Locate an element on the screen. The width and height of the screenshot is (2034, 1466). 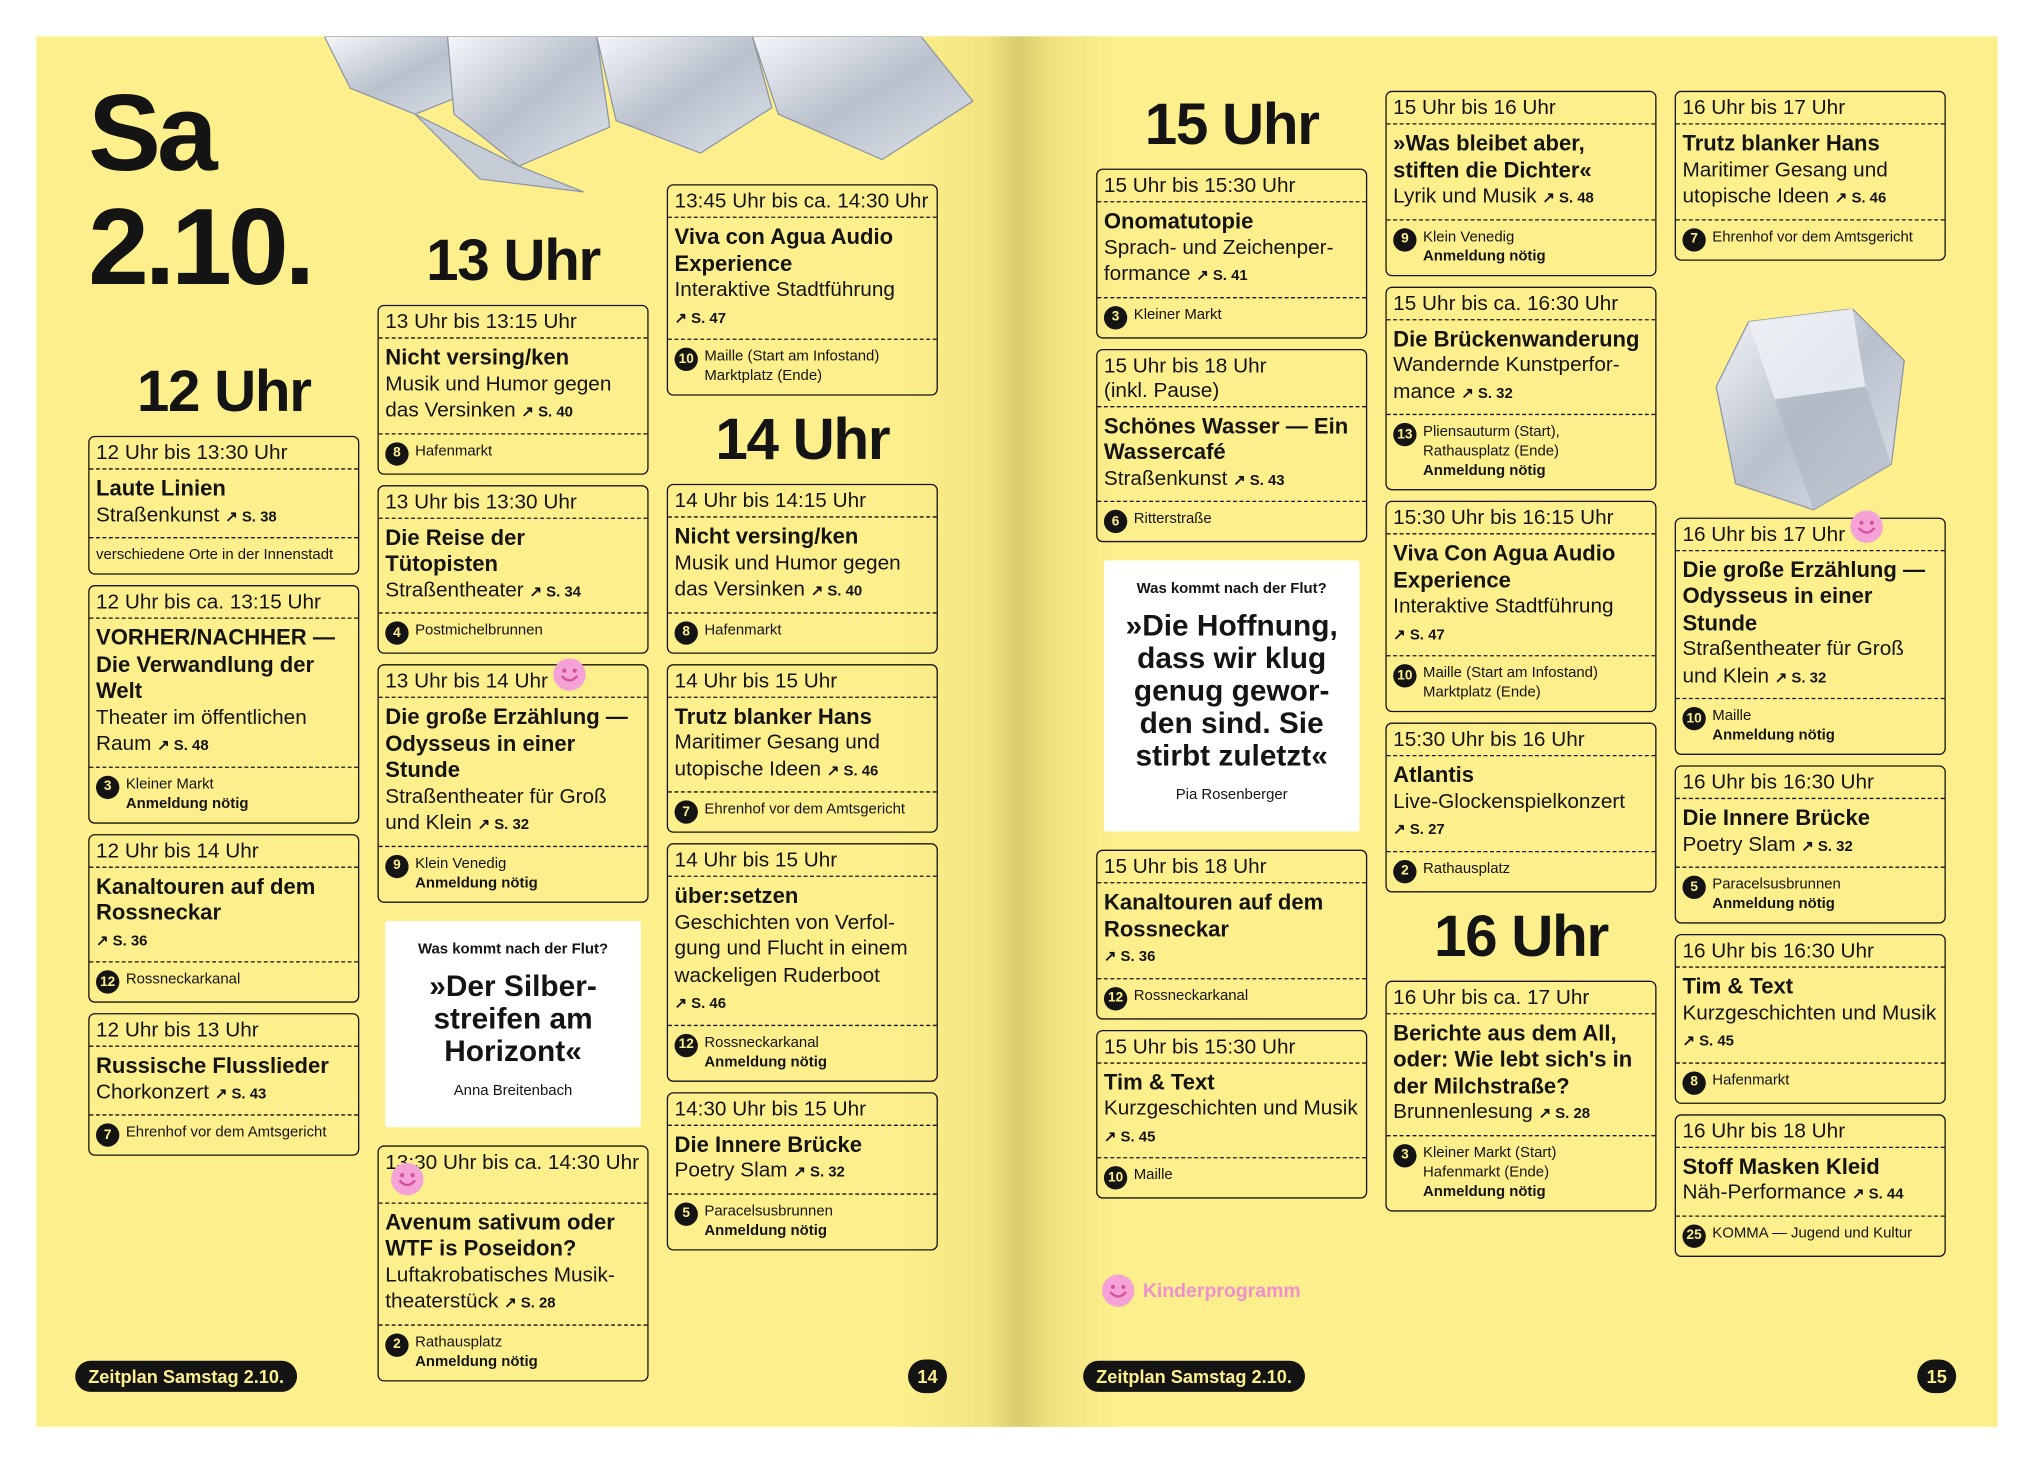
event-time: 12 Uhr bis 13 Uhr is located at coordinates (177, 1030).